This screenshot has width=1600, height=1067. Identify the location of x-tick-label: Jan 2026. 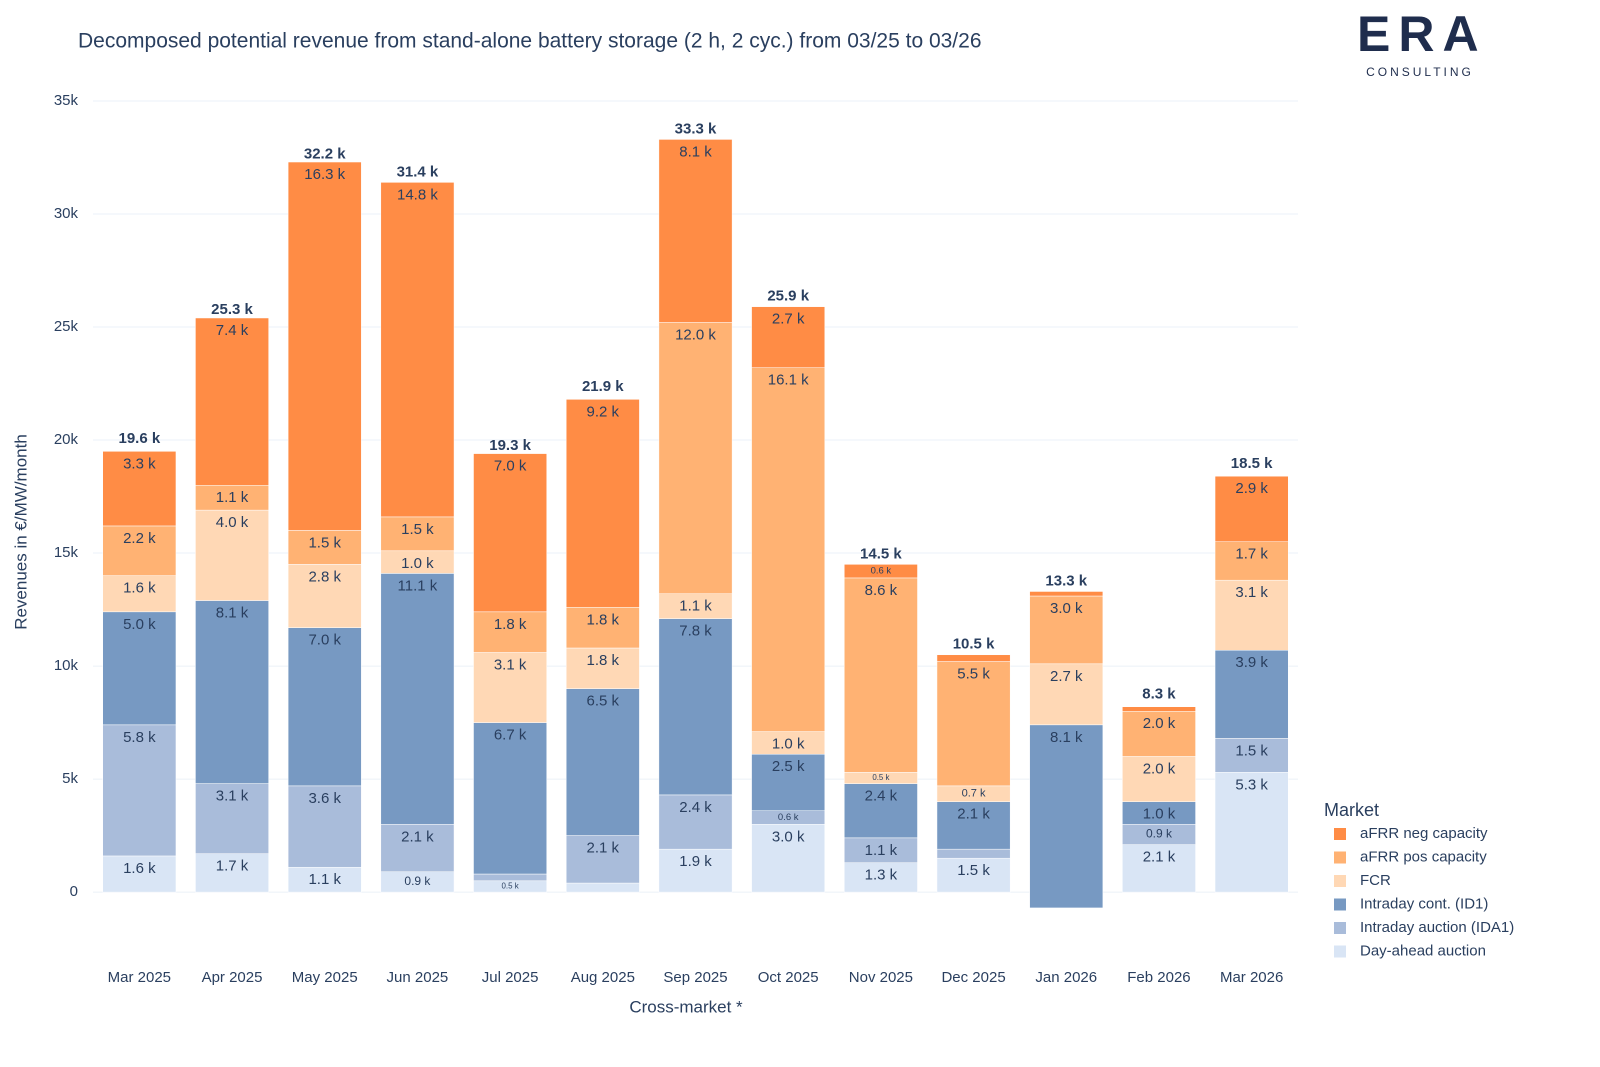
(1066, 977).